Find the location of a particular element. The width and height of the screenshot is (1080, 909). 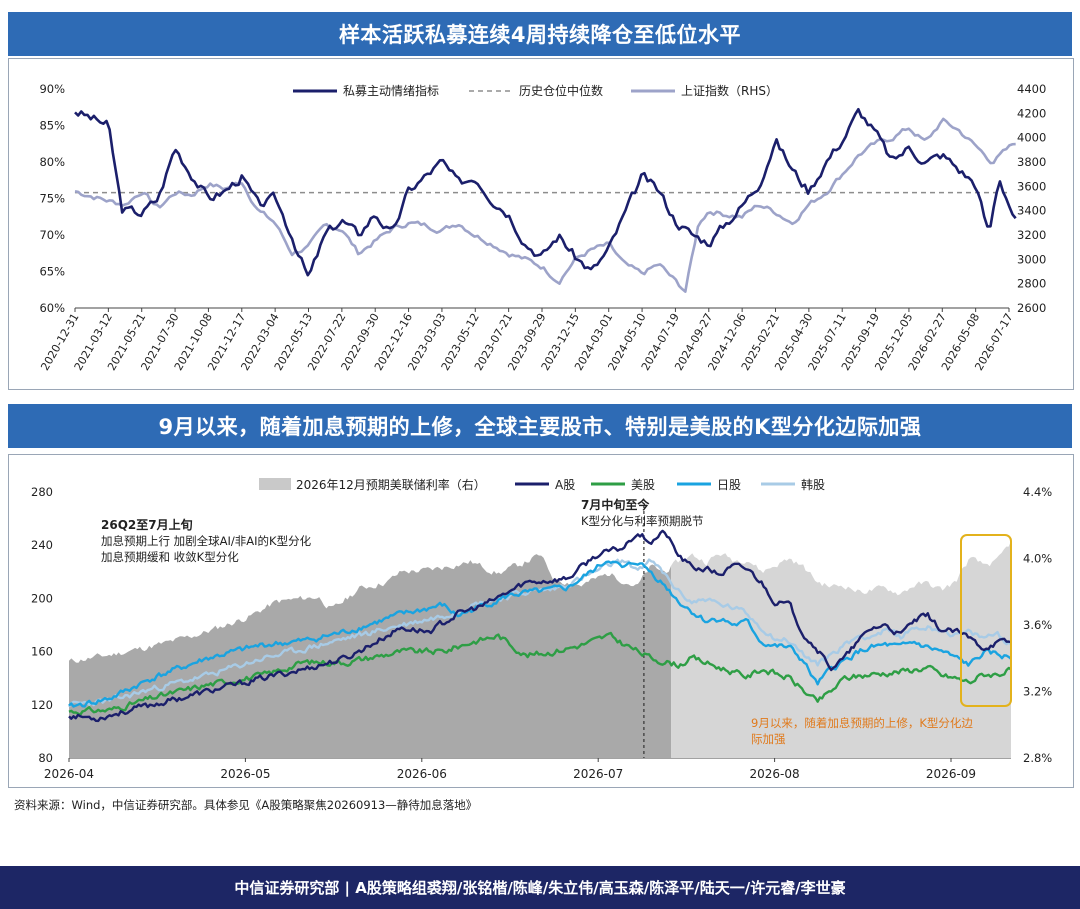

chart1-y2-tick: 3400 is located at coordinates (1031, 211).